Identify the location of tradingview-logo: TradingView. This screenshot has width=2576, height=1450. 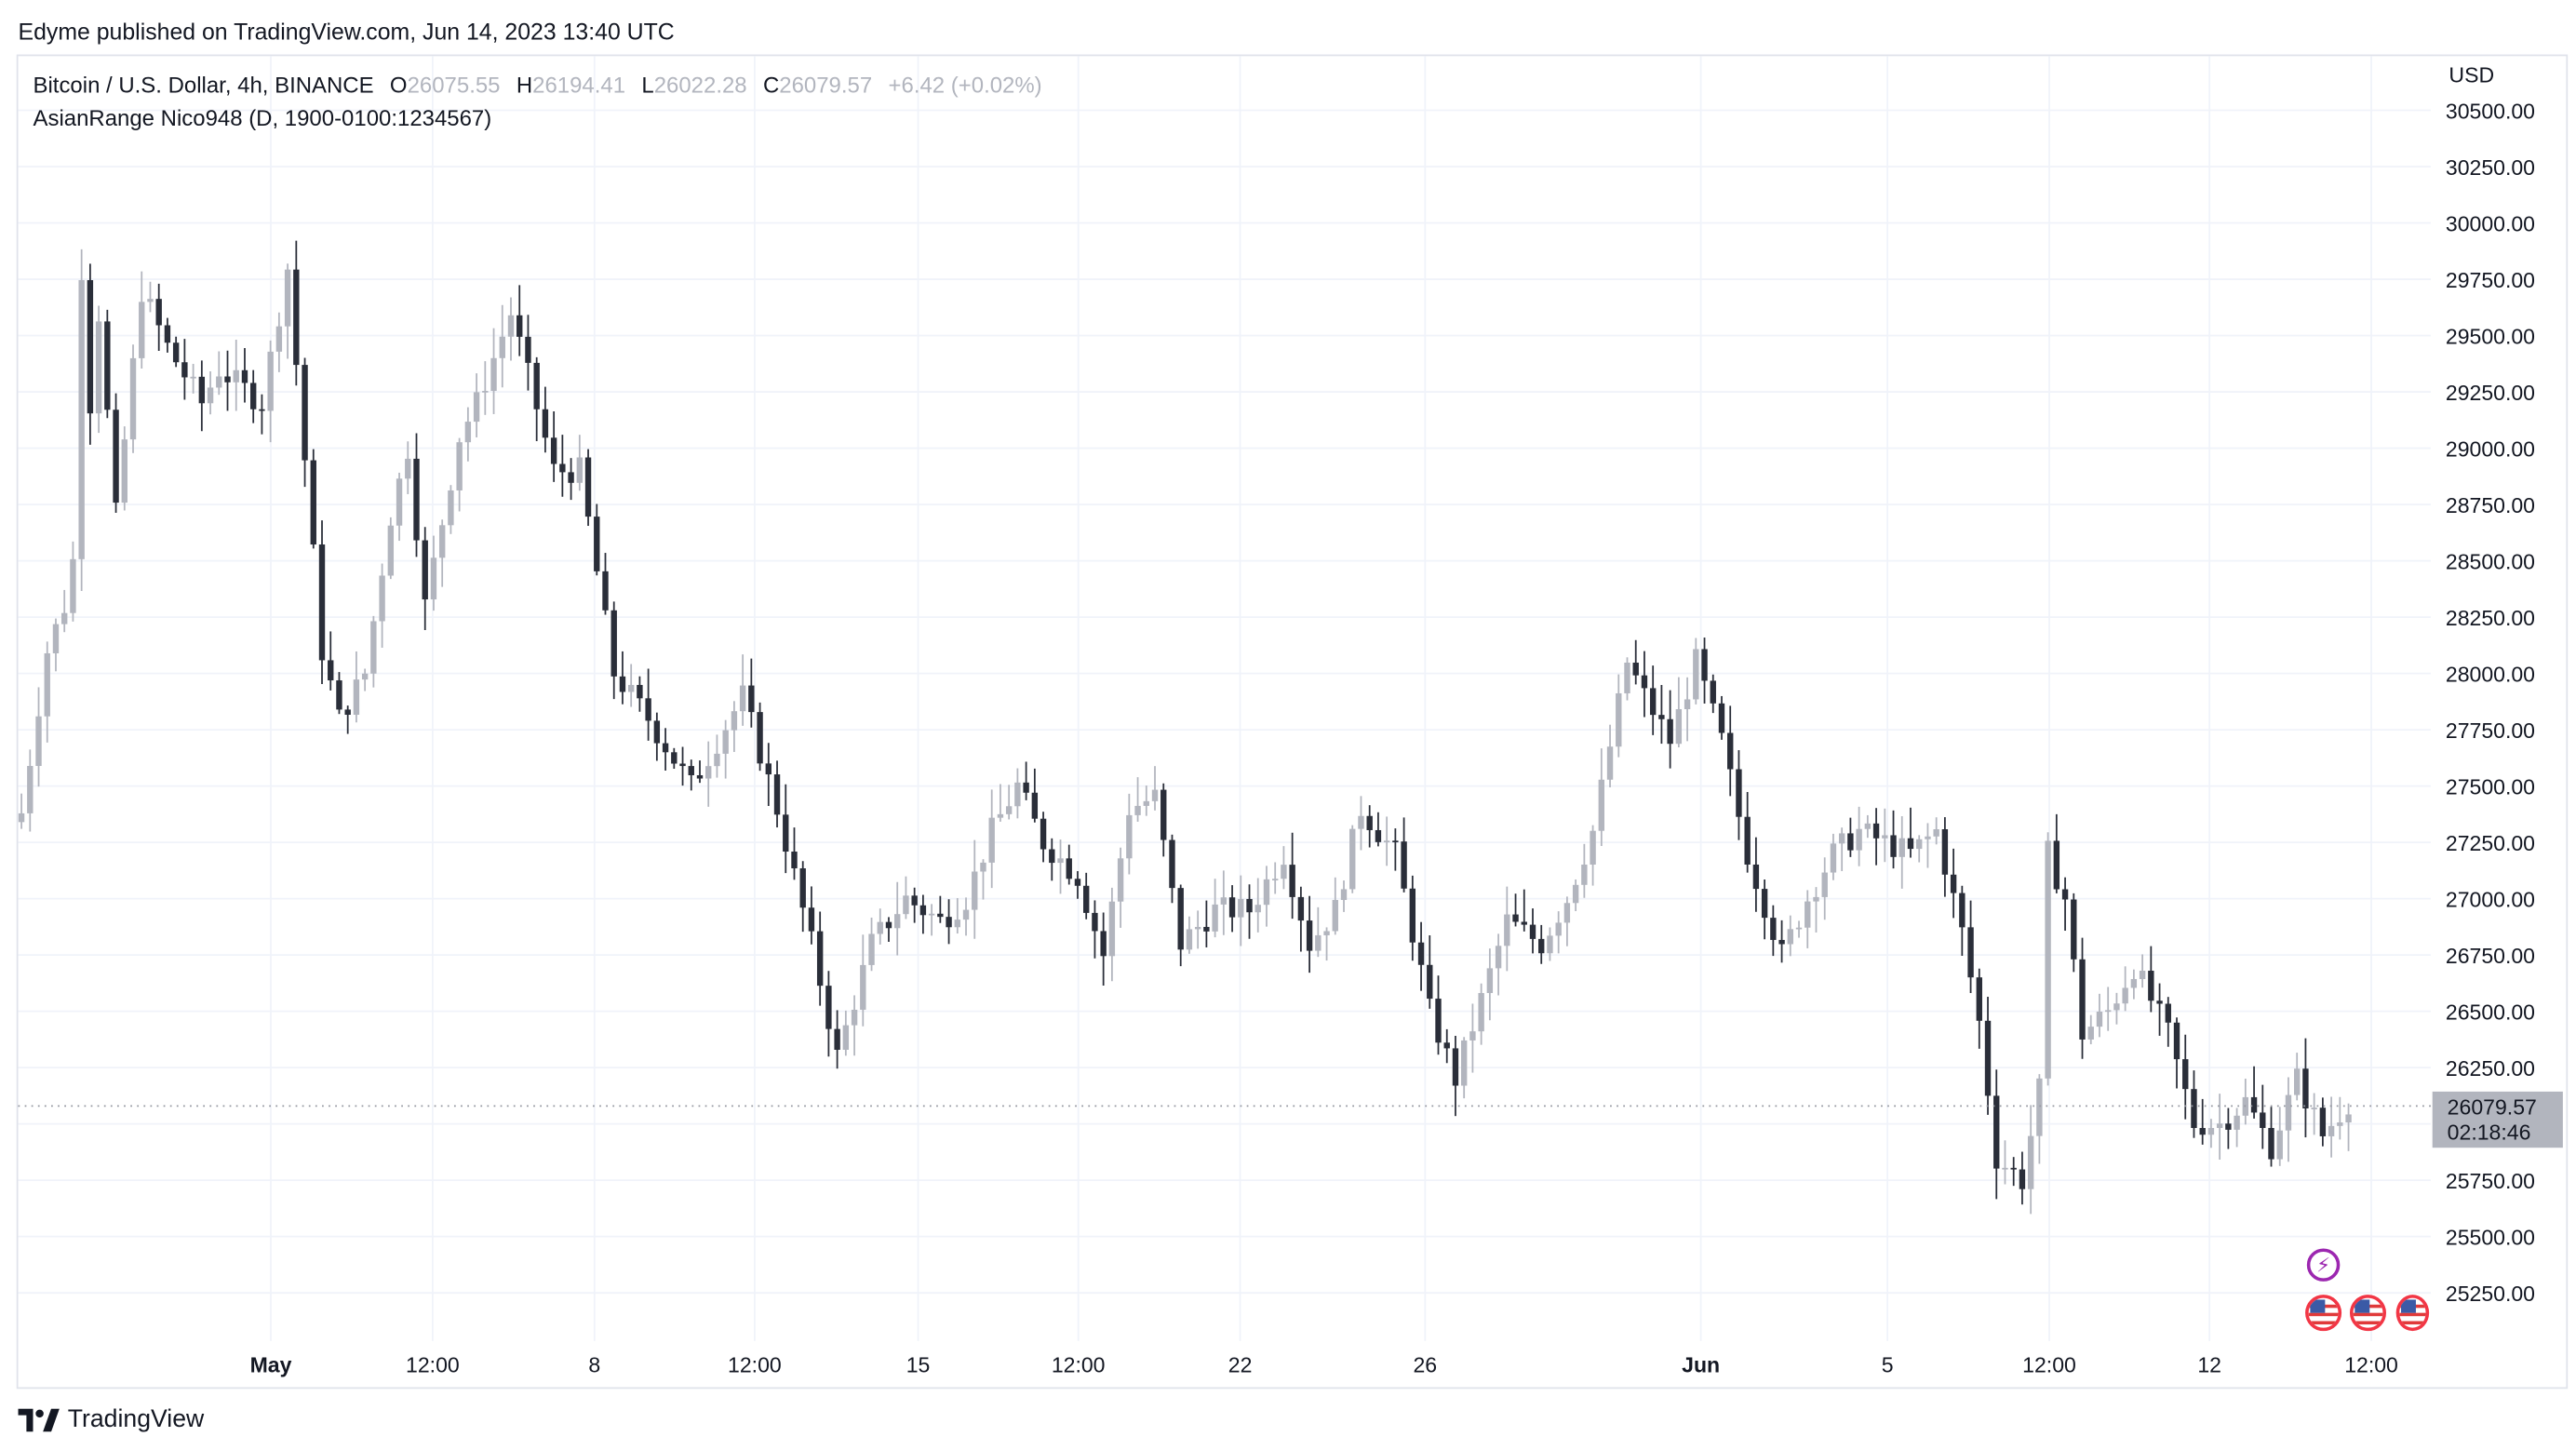
(111, 1419).